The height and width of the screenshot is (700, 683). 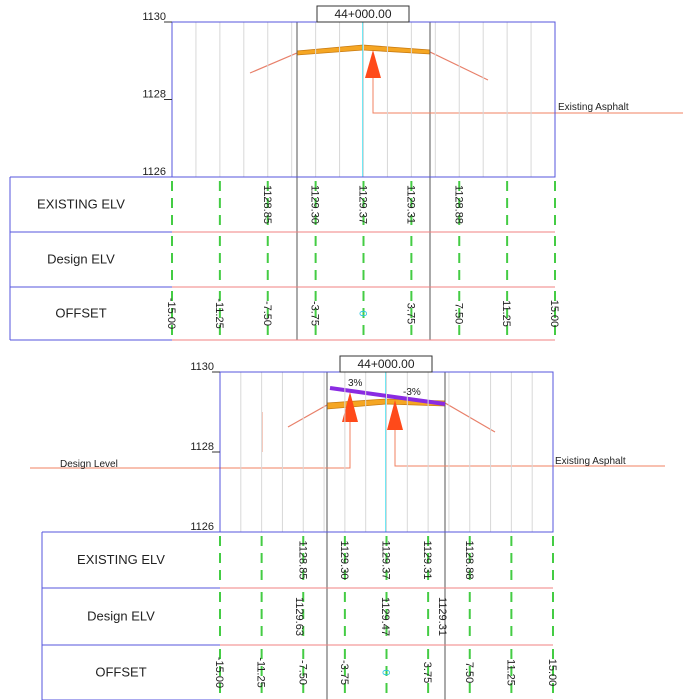 What do you see at coordinates (89, 464) in the screenshot?
I see `annotation: Design Level` at bounding box center [89, 464].